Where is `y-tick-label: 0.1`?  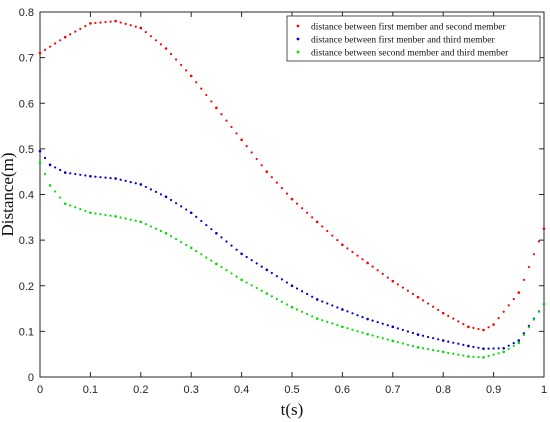 y-tick-label: 0.1 is located at coordinates (26, 332).